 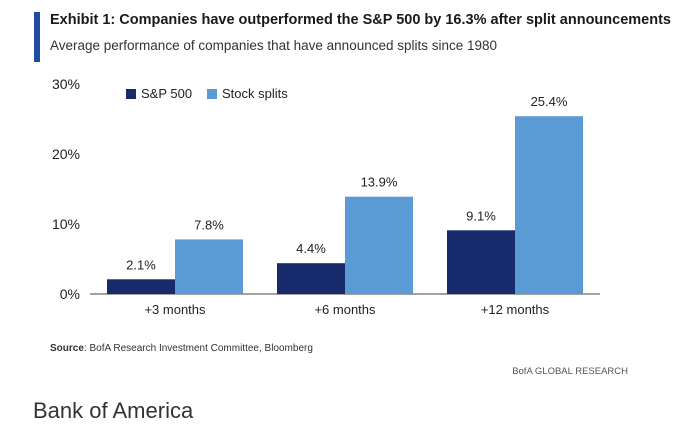 I want to click on data-label: 13.9%, so click(x=379, y=182).